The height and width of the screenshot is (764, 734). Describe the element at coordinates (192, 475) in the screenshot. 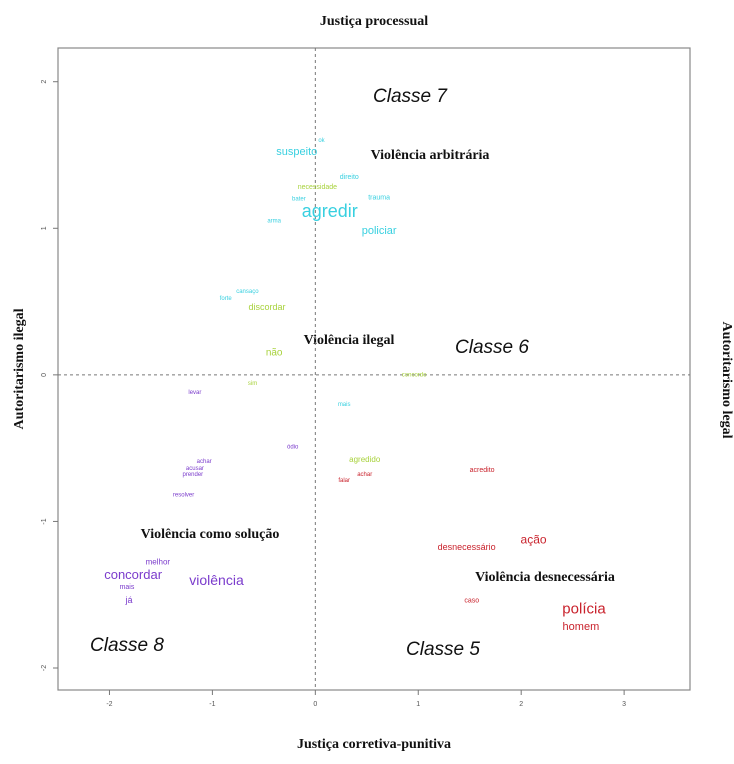

I see `word-point: prender` at that location.